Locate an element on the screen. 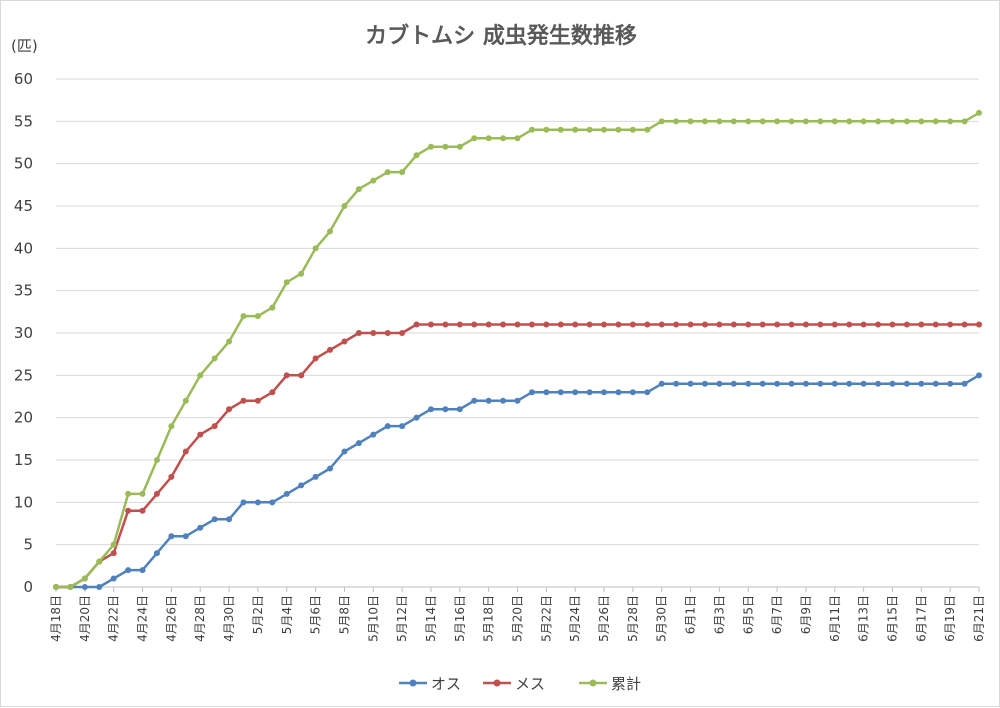 The image size is (1000, 708). x-tick-label: 5月14日 is located at coordinates (431, 618).